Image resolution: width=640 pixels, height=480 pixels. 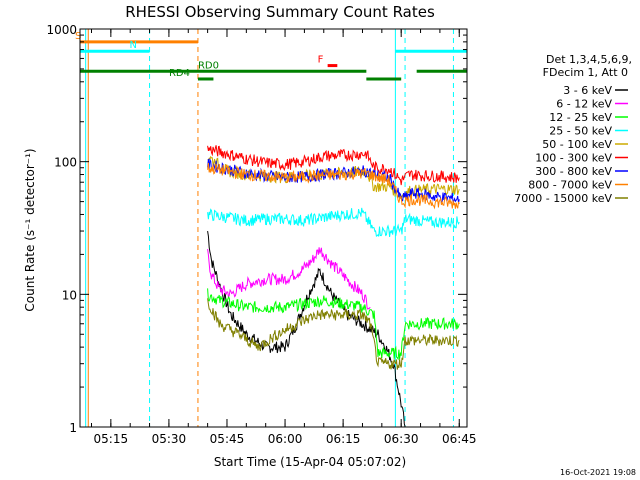 I want to click on y-tick-label-1: 10, so click(x=69, y=295).